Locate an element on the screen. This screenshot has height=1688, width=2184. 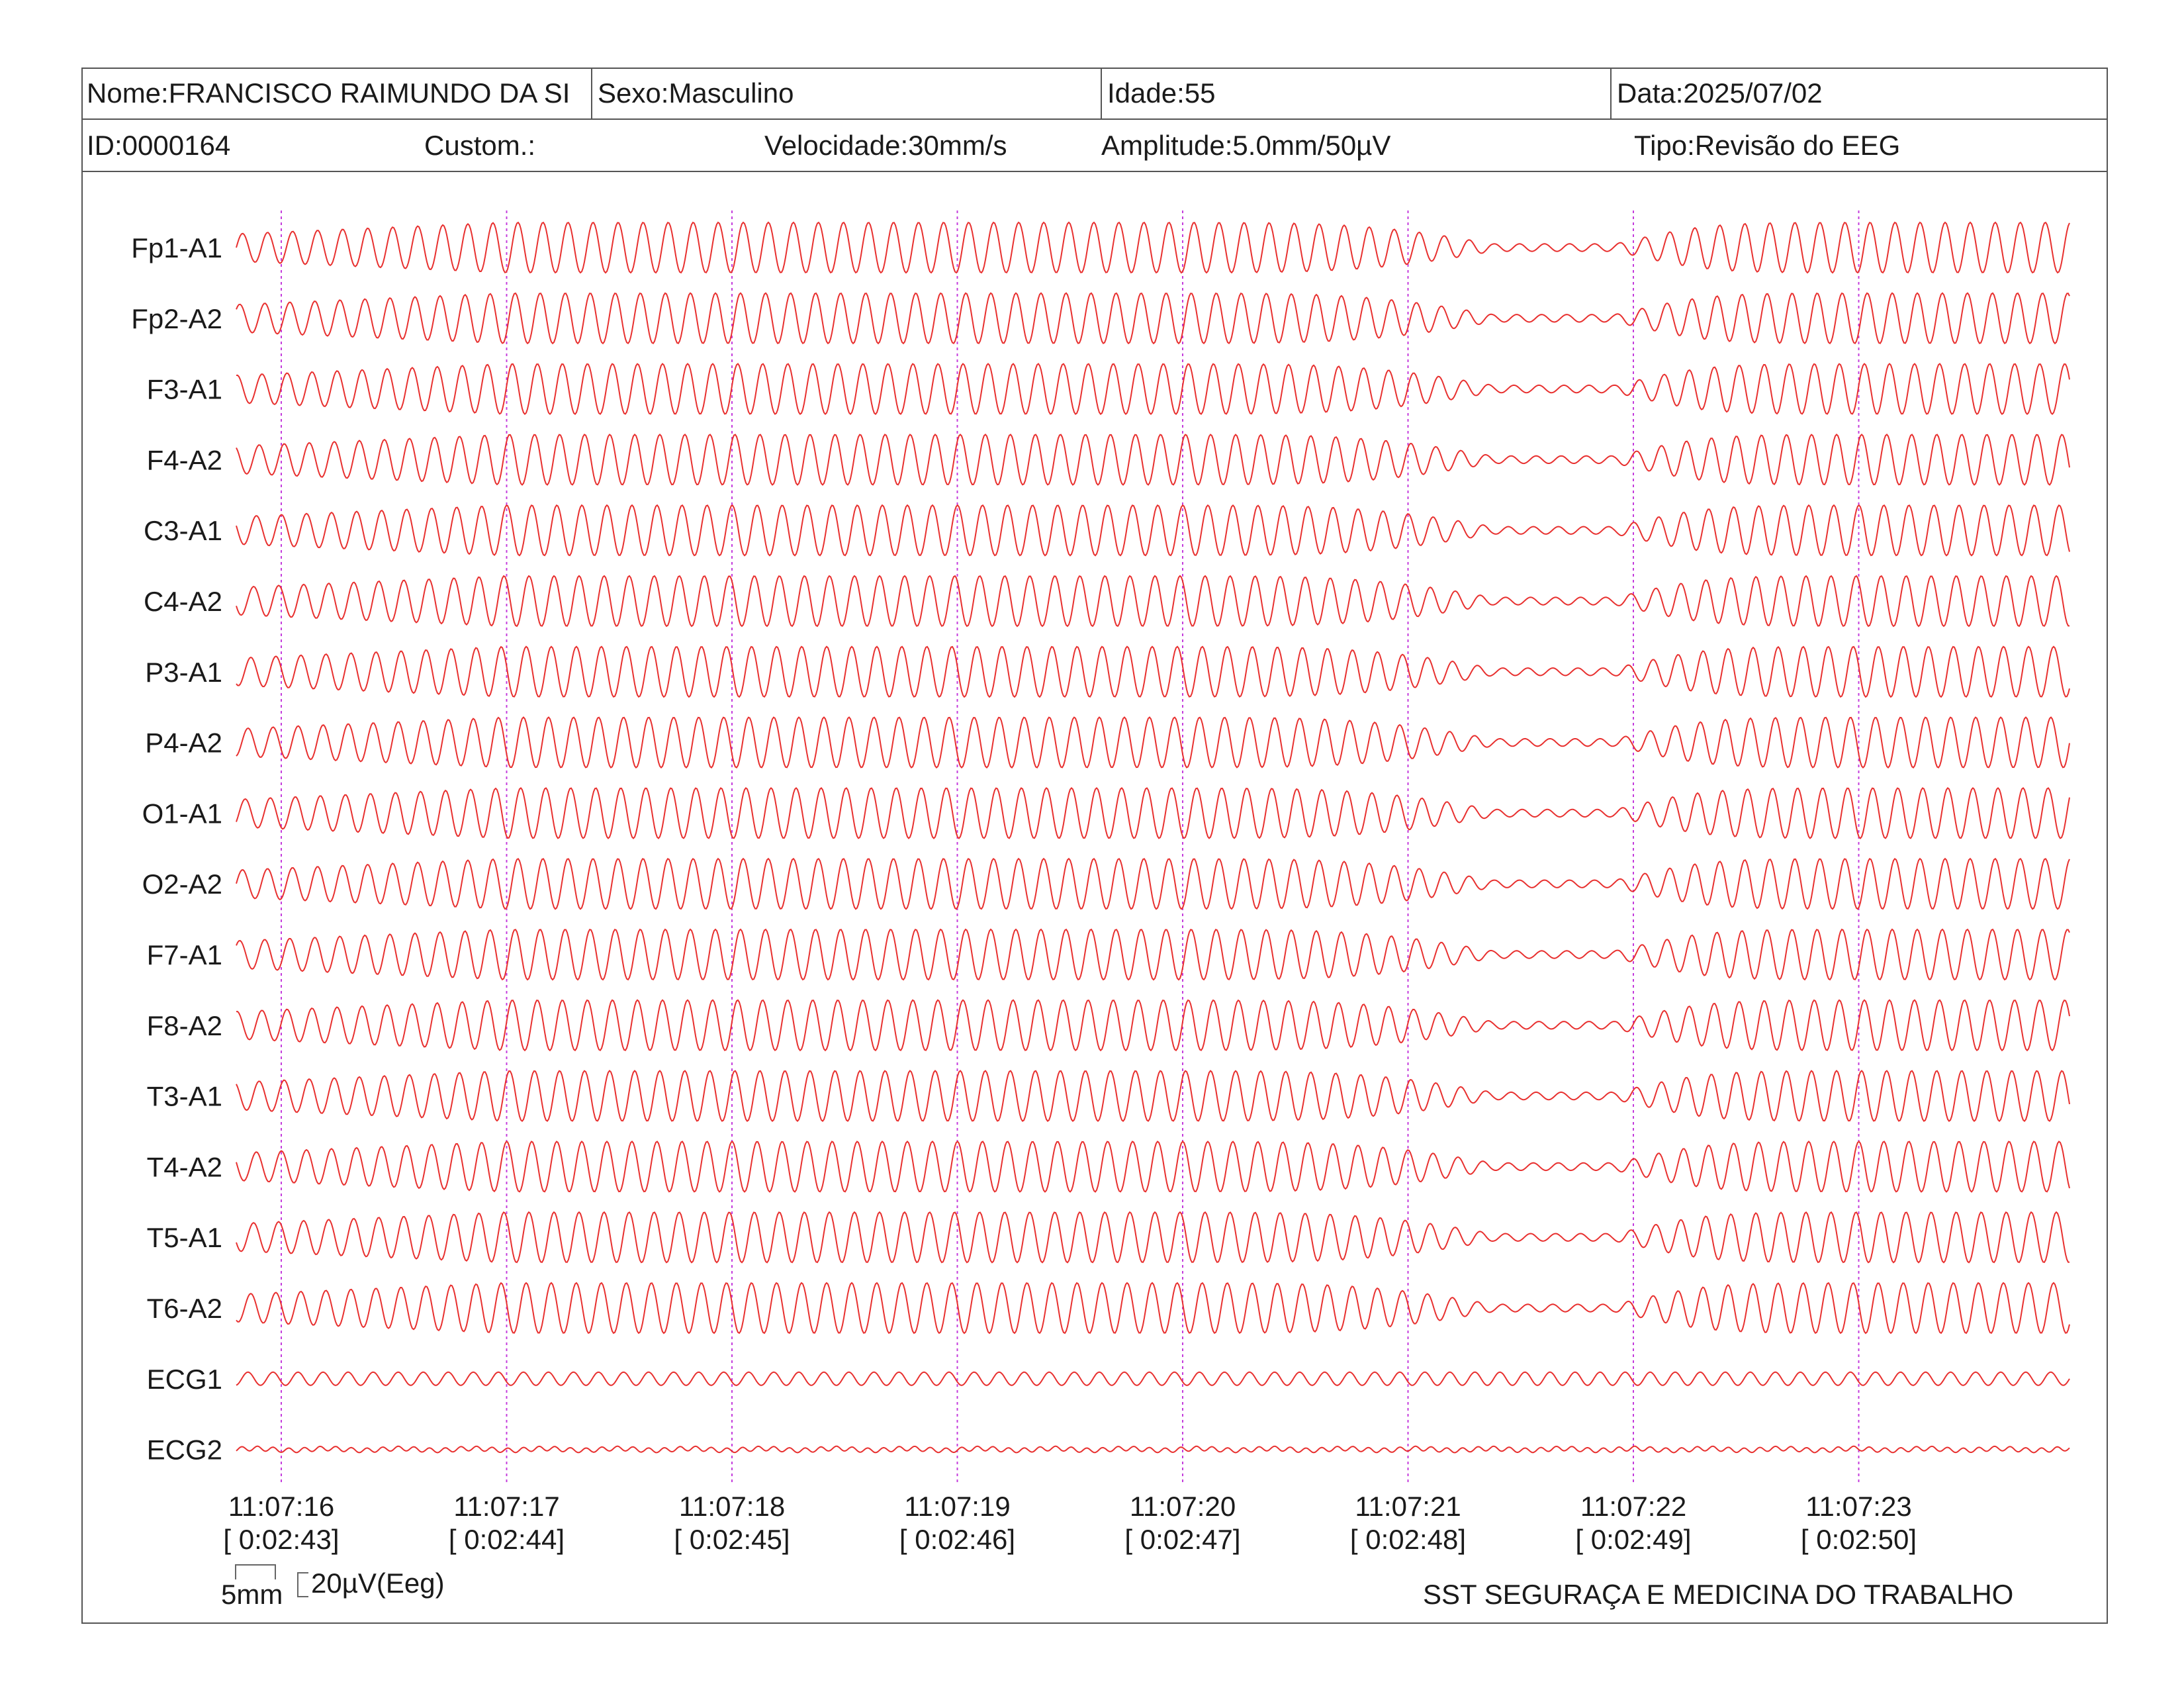
time-label: 11:07:20 is located at coordinates (1183, 1506).